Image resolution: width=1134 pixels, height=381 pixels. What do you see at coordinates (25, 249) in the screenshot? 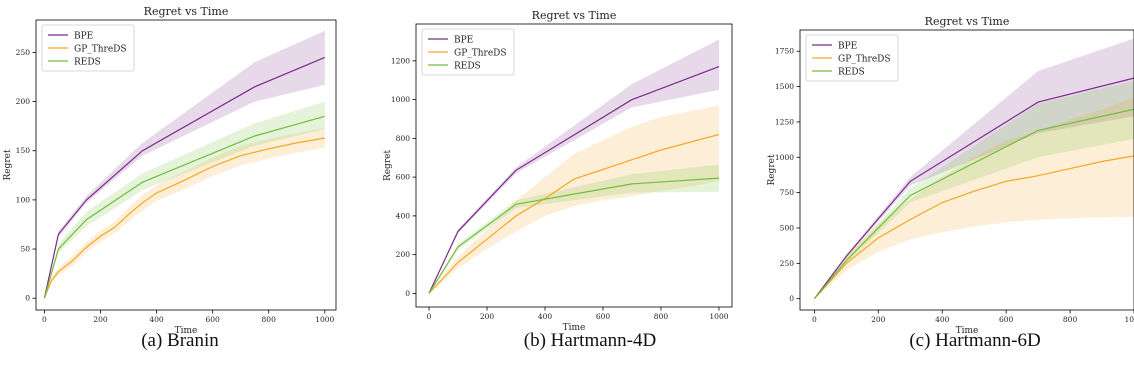
I see `y-tick-label: 50` at bounding box center [25, 249].